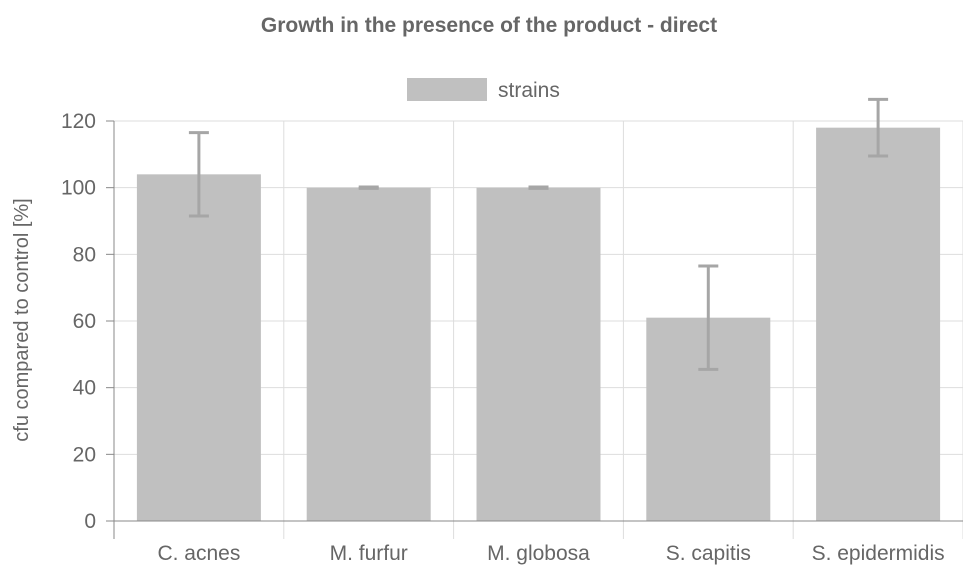 Image resolution: width=963 pixels, height=568 pixels. I want to click on y-axis-title: cfu compared to control [%], so click(22, 319).